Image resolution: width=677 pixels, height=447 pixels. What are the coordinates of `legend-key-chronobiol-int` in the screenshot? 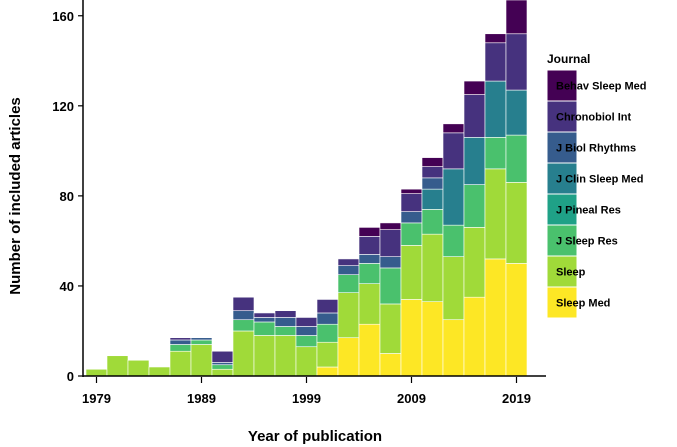 It's located at (562, 116).